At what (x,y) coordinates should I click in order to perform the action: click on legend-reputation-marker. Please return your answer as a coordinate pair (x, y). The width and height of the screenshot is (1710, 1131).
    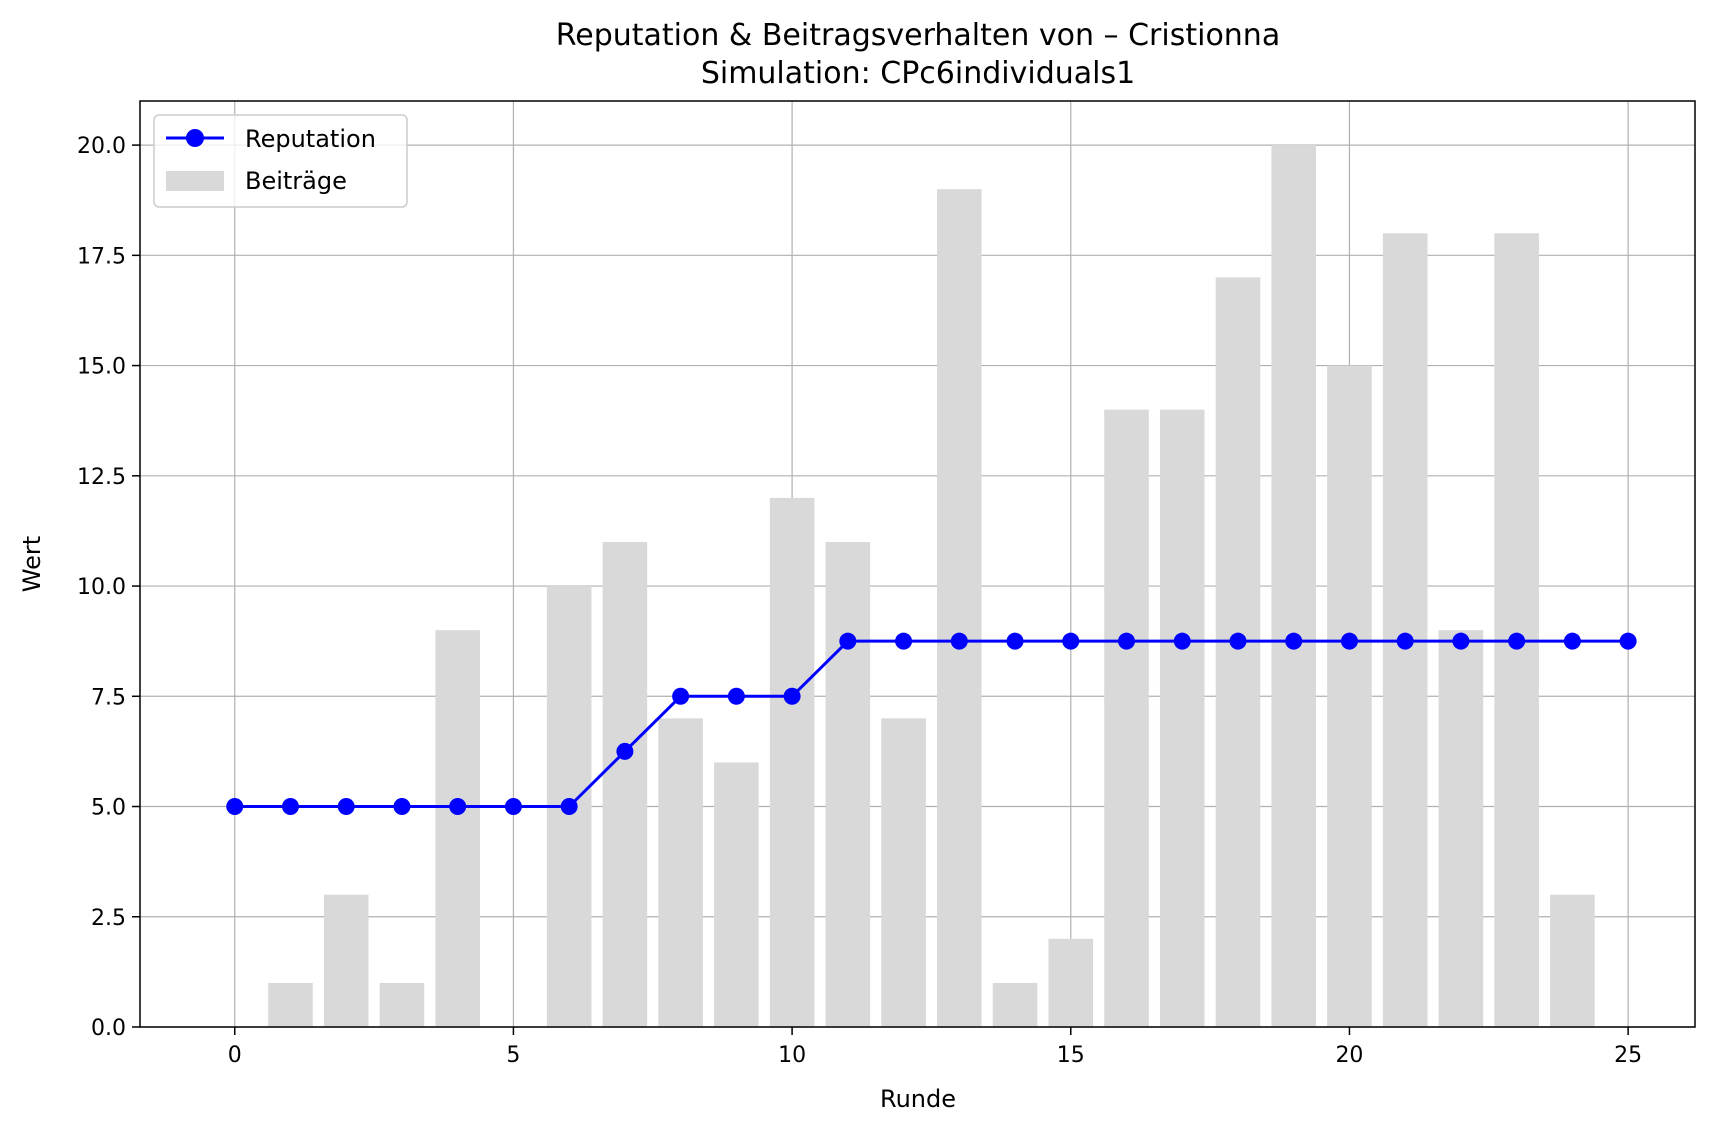
    Looking at the image, I should click on (195, 138).